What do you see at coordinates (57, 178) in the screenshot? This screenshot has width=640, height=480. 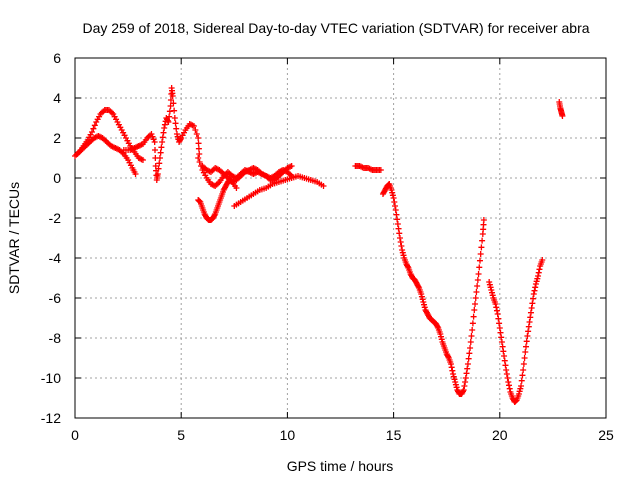 I see `y-tick-label: 0` at bounding box center [57, 178].